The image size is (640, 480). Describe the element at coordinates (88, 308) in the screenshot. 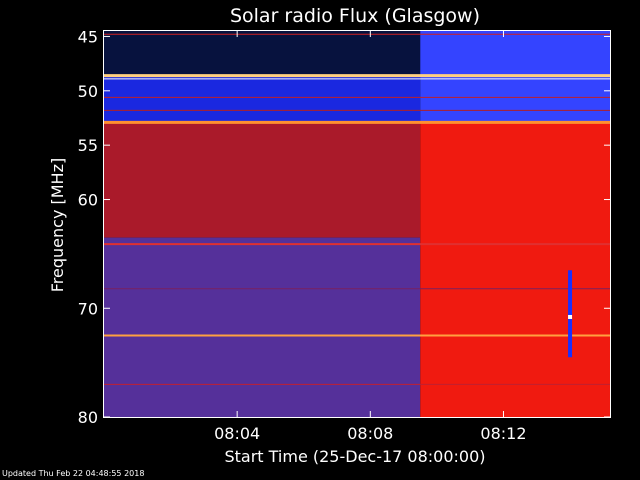

I see `y-tick-label-4: 70` at that location.